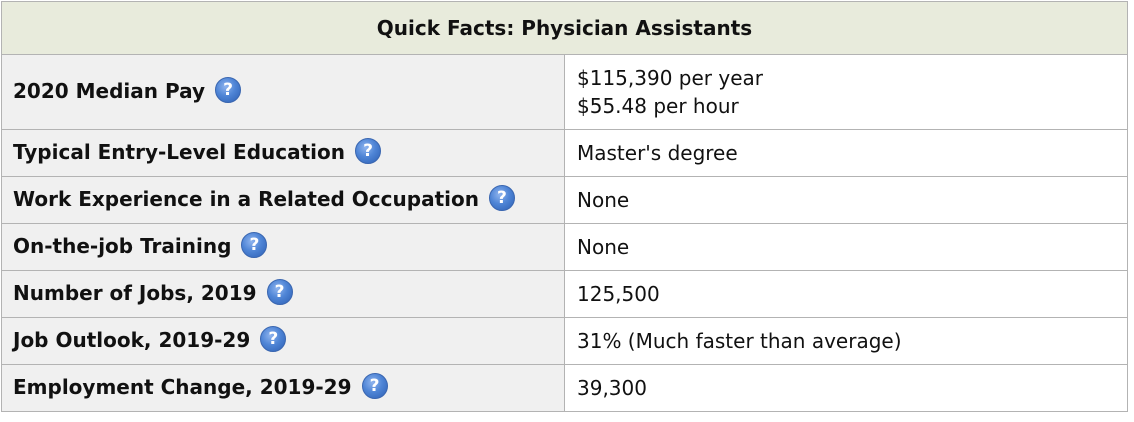  I want to click on table-row: On-the-job Training? None, so click(564, 247).